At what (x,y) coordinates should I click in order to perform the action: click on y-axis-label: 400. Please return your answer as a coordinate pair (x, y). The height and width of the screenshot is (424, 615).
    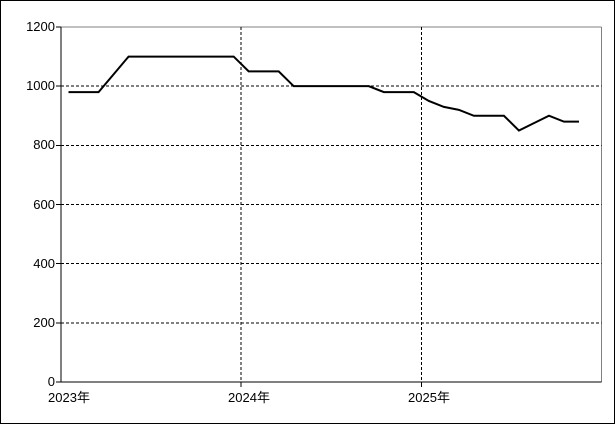
    Looking at the image, I should click on (44, 263).